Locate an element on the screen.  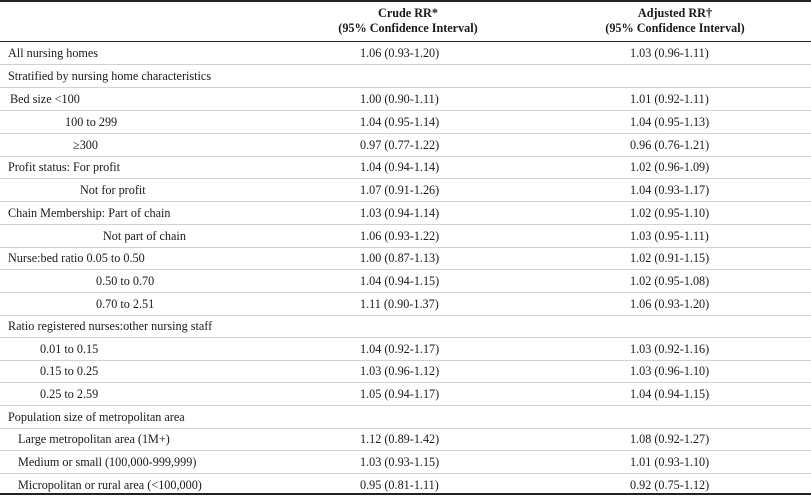
row-label: Profit status: For profit is located at coordinates (64, 167).